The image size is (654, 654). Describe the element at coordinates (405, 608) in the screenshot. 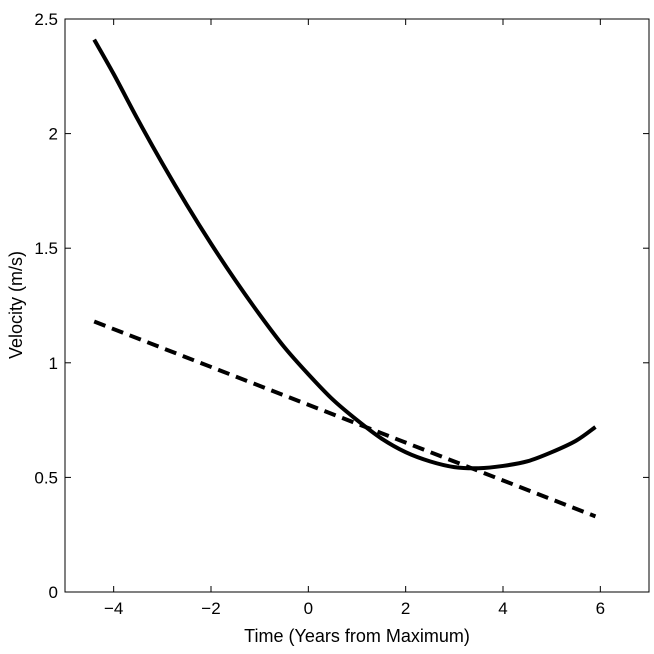

I see `x-tick-label: 2` at that location.